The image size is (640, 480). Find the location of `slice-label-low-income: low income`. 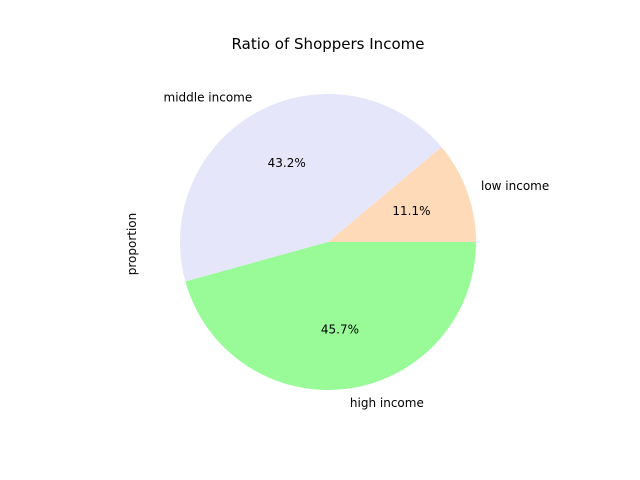

slice-label-low-income: low income is located at coordinates (515, 186).